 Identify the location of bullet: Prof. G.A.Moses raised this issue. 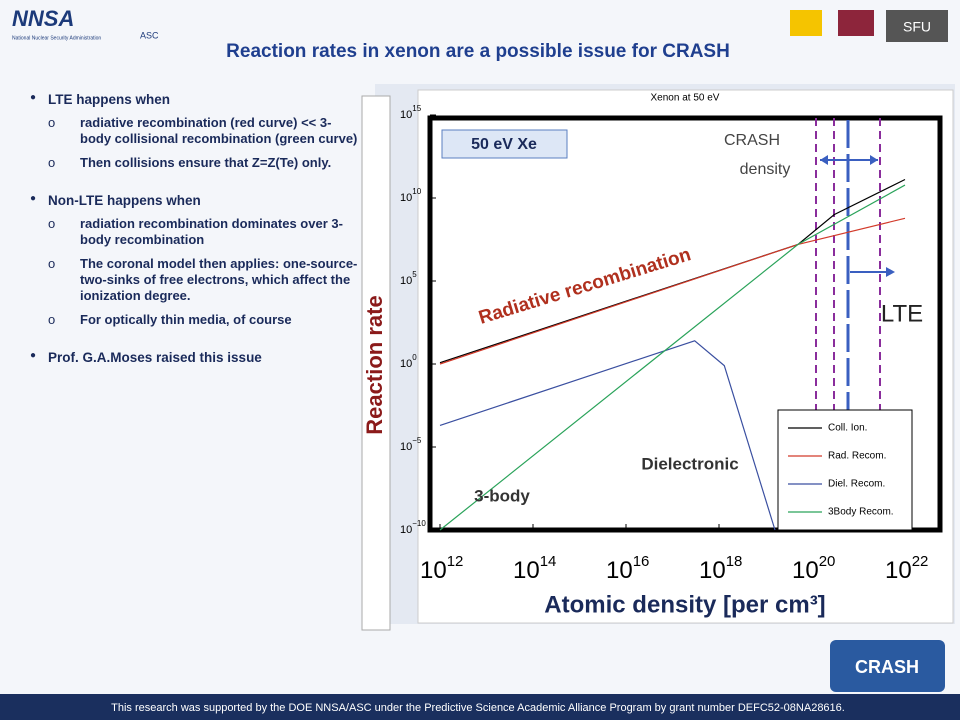
(195, 357).